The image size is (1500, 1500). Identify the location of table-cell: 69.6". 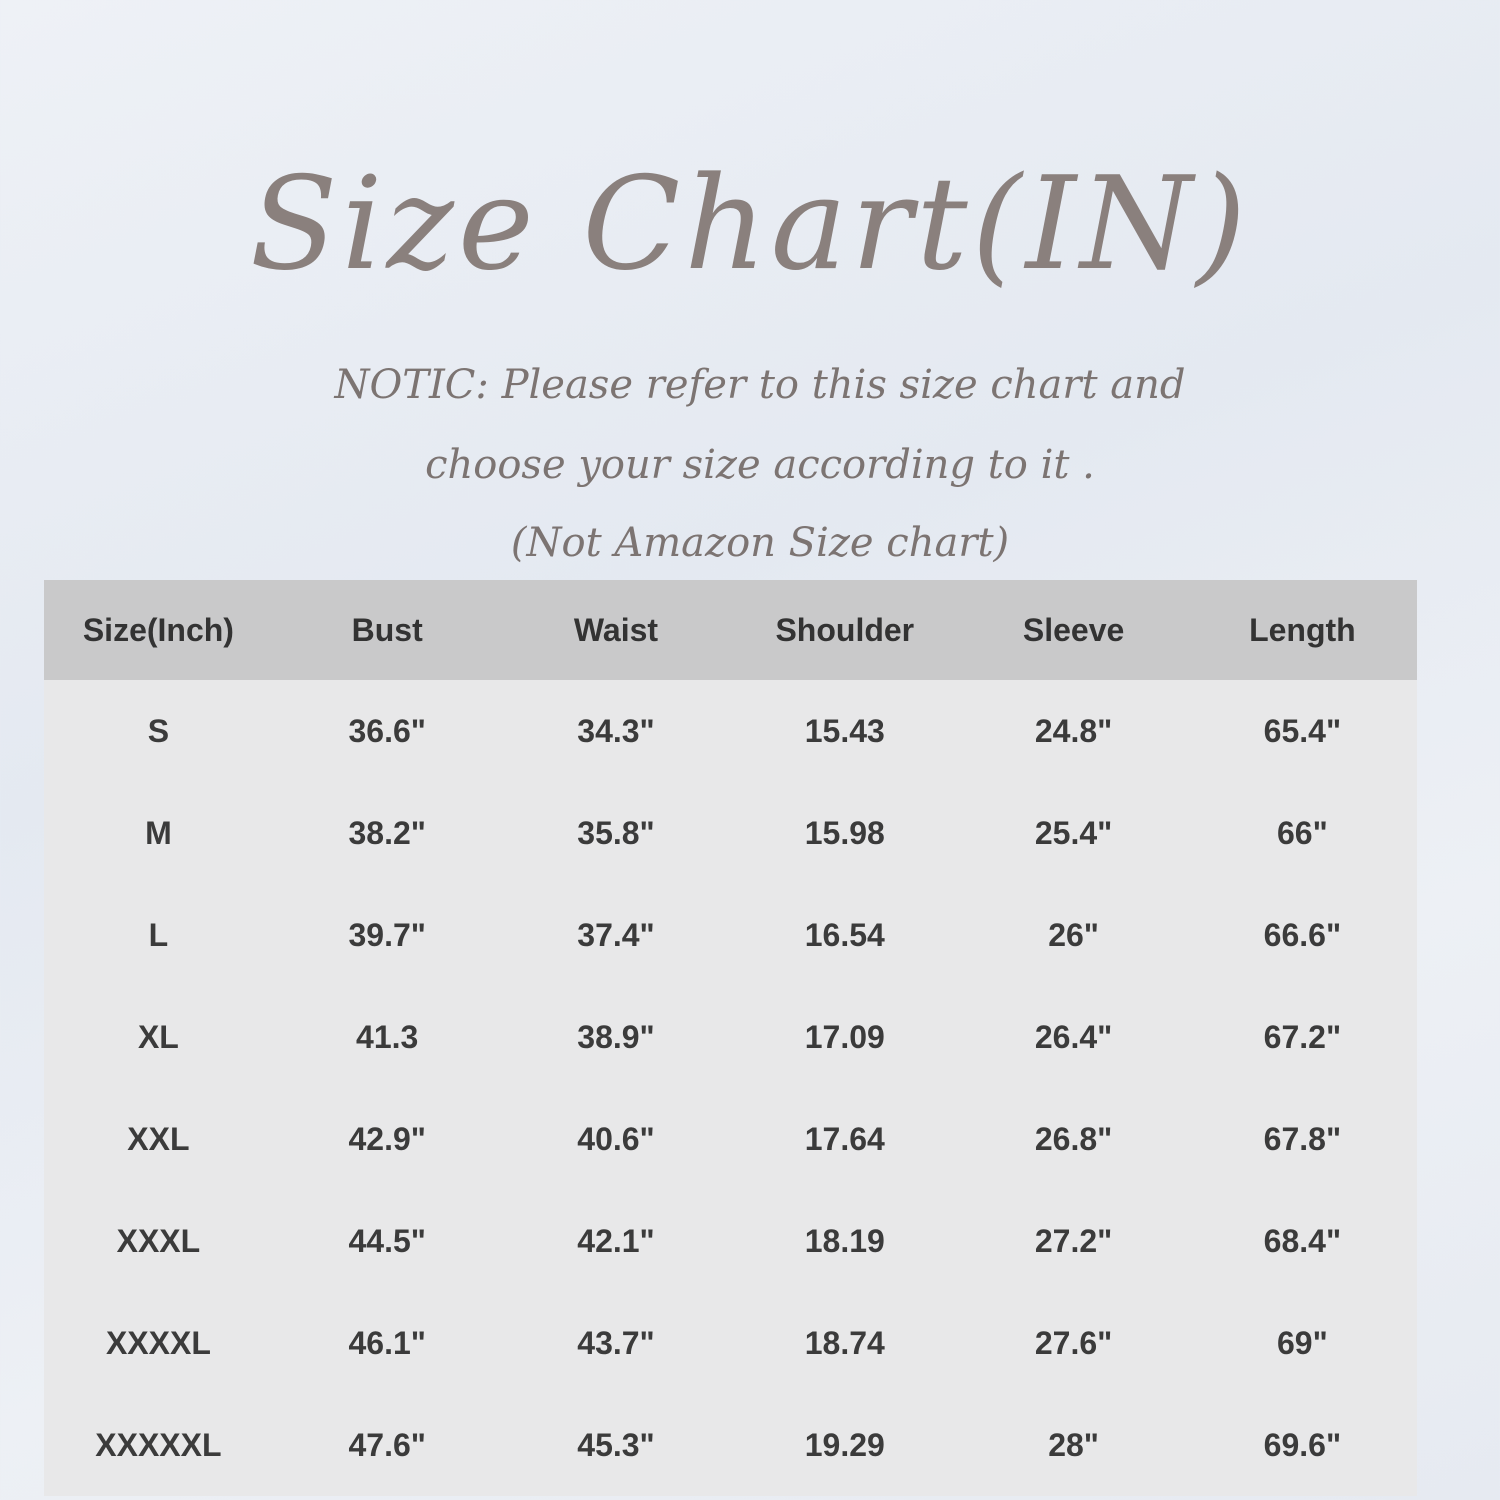
(1302, 1444).